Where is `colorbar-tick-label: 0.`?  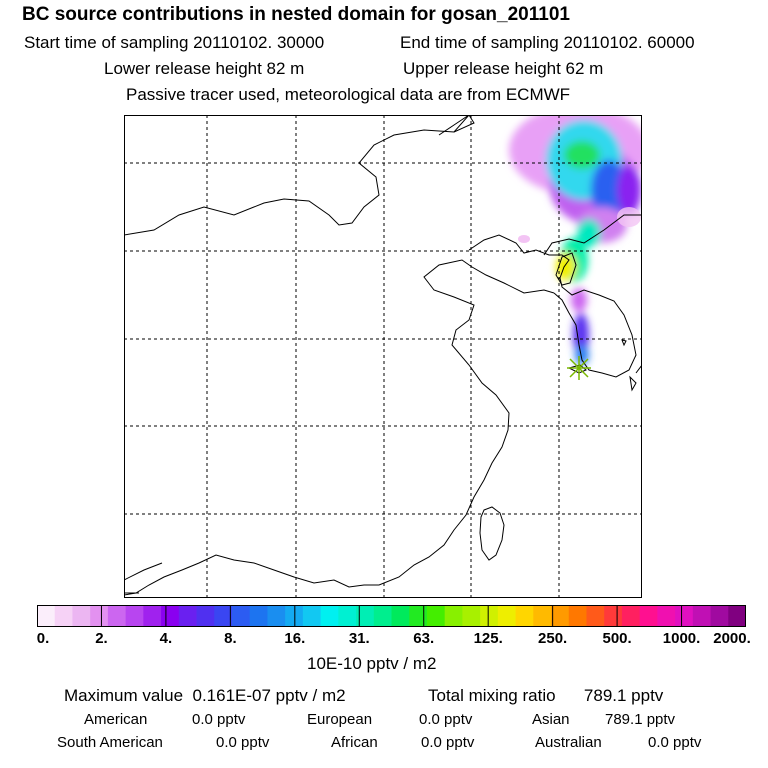
colorbar-tick-label: 0. is located at coordinates (43, 638).